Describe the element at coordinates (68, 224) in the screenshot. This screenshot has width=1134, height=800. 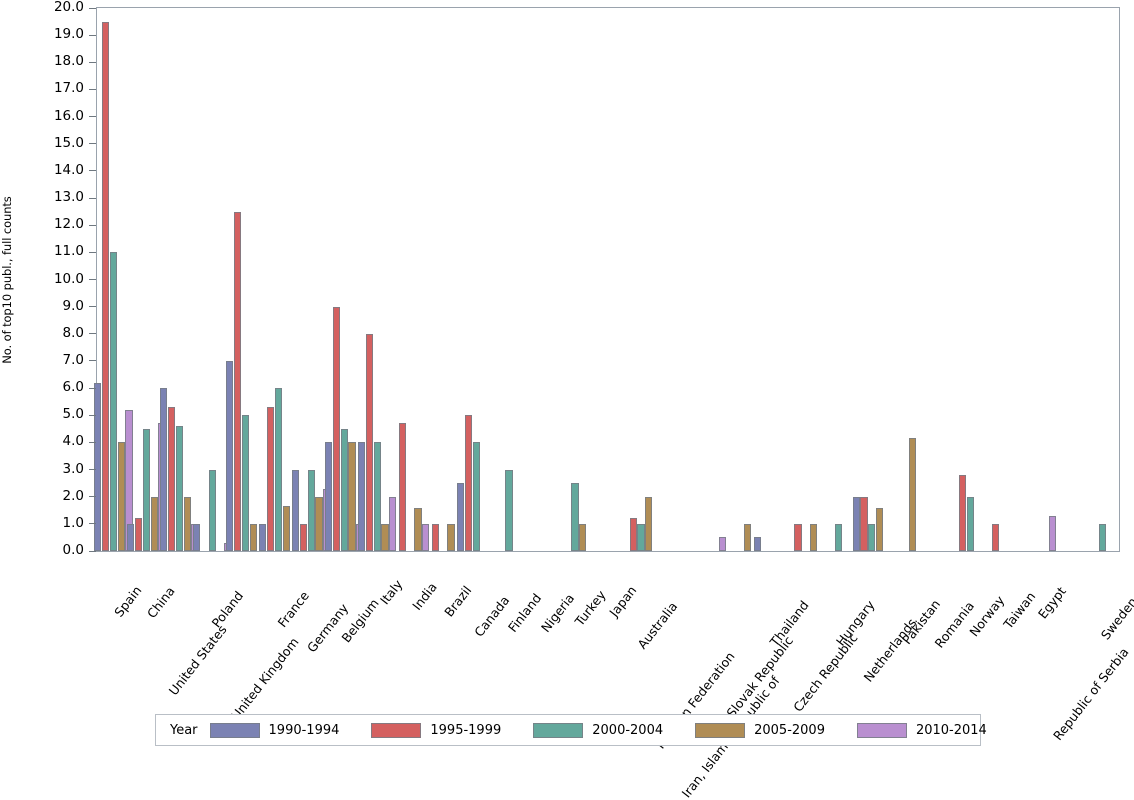
I see `y-tick-label: 12.0` at that location.